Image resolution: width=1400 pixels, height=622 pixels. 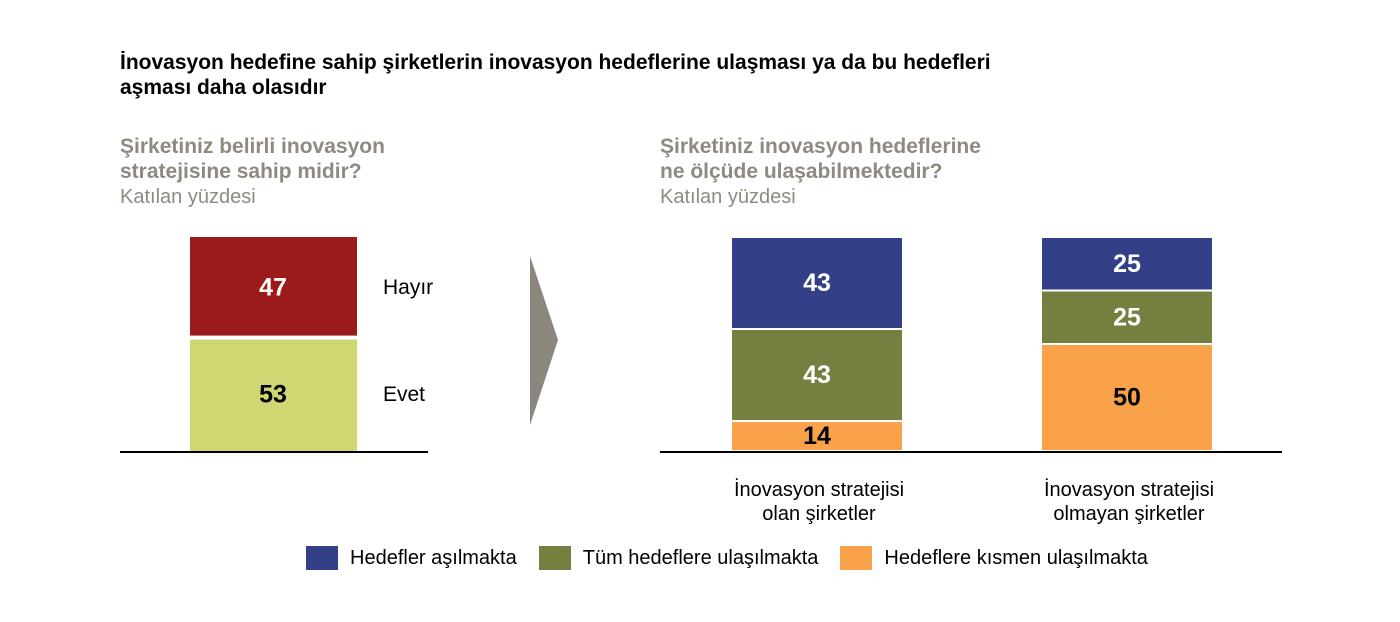 I want to click on legend-label-tum: Tüm hedeflere ulaşılmakta, so click(x=700, y=557).